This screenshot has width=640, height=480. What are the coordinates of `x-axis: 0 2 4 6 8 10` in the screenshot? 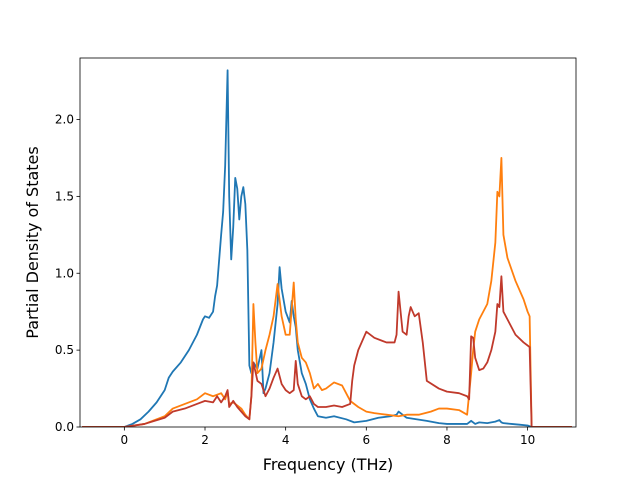 It's located at (328, 437).